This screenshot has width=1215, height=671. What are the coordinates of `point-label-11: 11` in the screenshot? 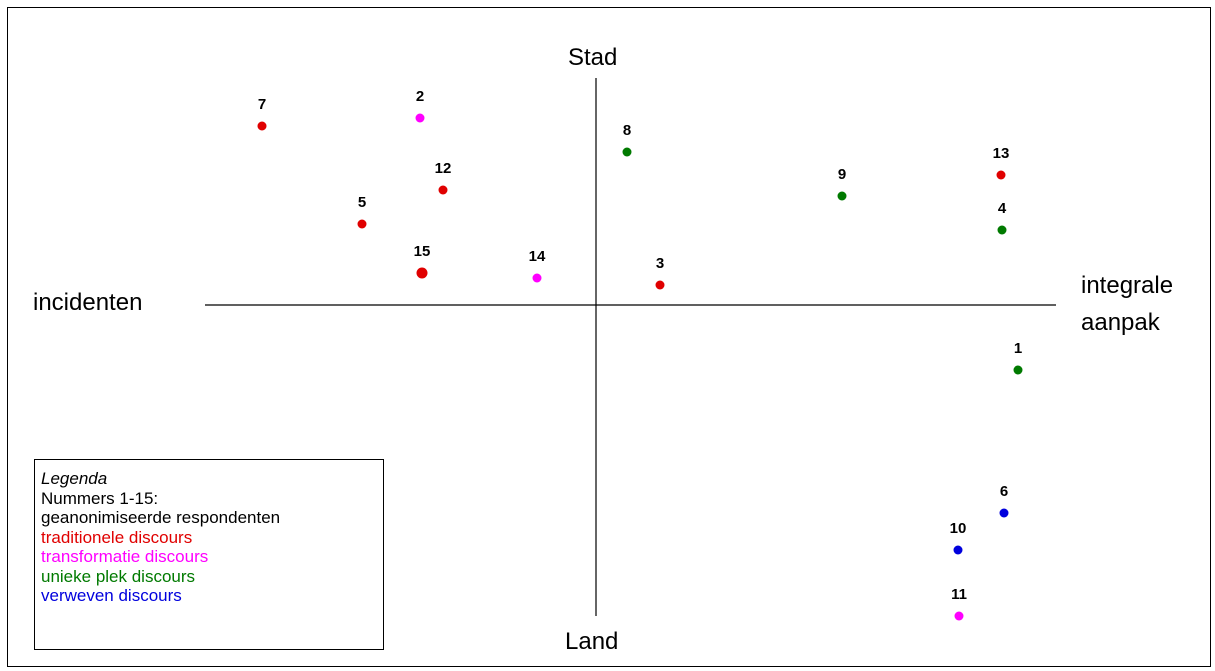 It's located at (959, 594).